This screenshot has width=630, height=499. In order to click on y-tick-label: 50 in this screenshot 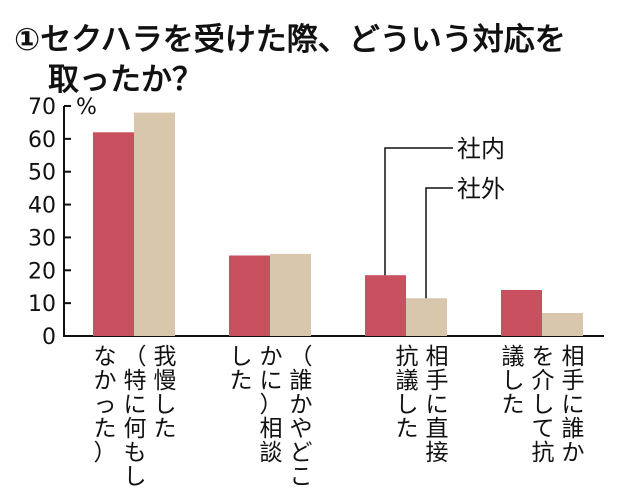, I will do `click(42, 173)`.